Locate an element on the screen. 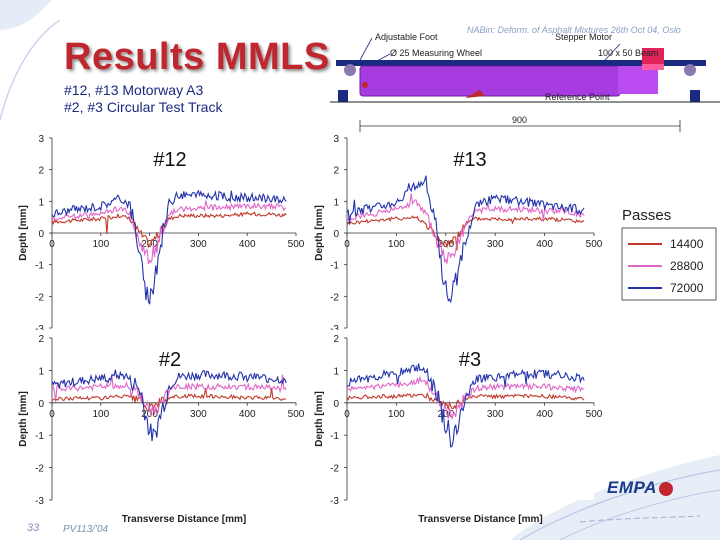 The height and width of the screenshot is (540, 720). empa-logo: EMPA is located at coordinates (640, 488).